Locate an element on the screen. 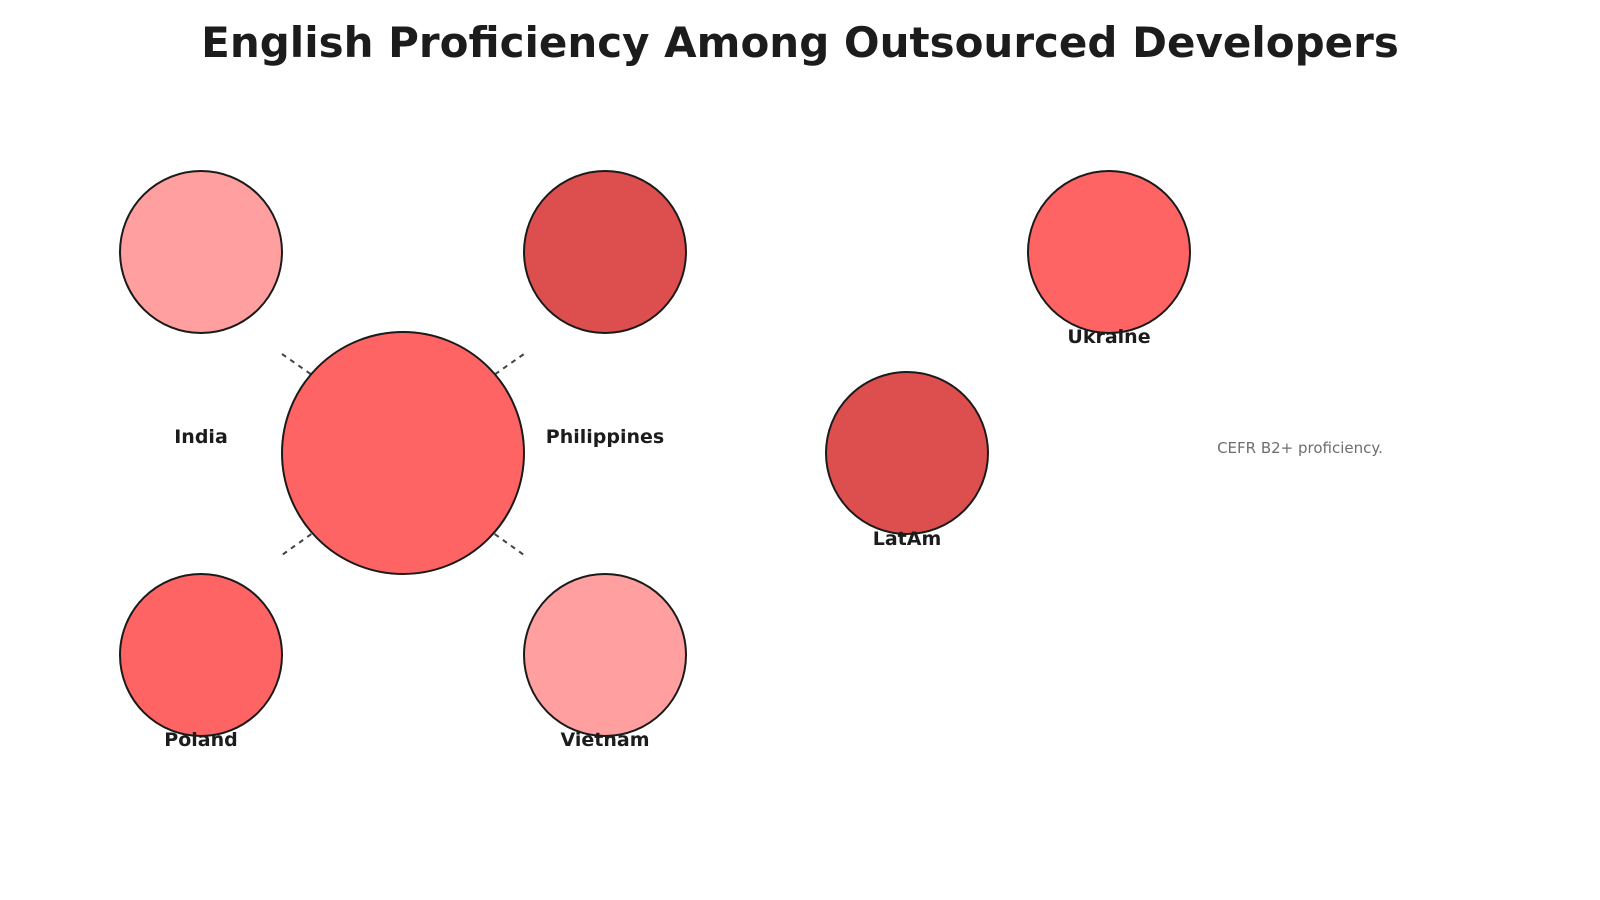 Image resolution: width=1600 pixels, height=900 pixels. node-poland-label: Poland is located at coordinates (200, 740).